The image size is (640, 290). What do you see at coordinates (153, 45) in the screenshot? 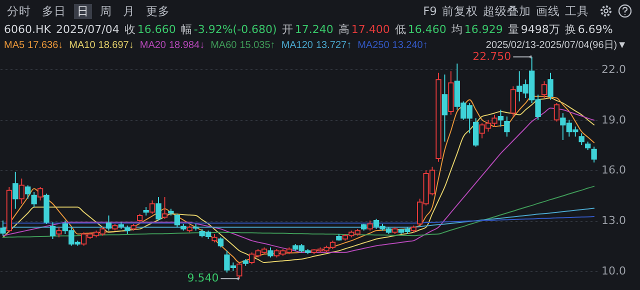
I see `text: MA20` at bounding box center [153, 45].